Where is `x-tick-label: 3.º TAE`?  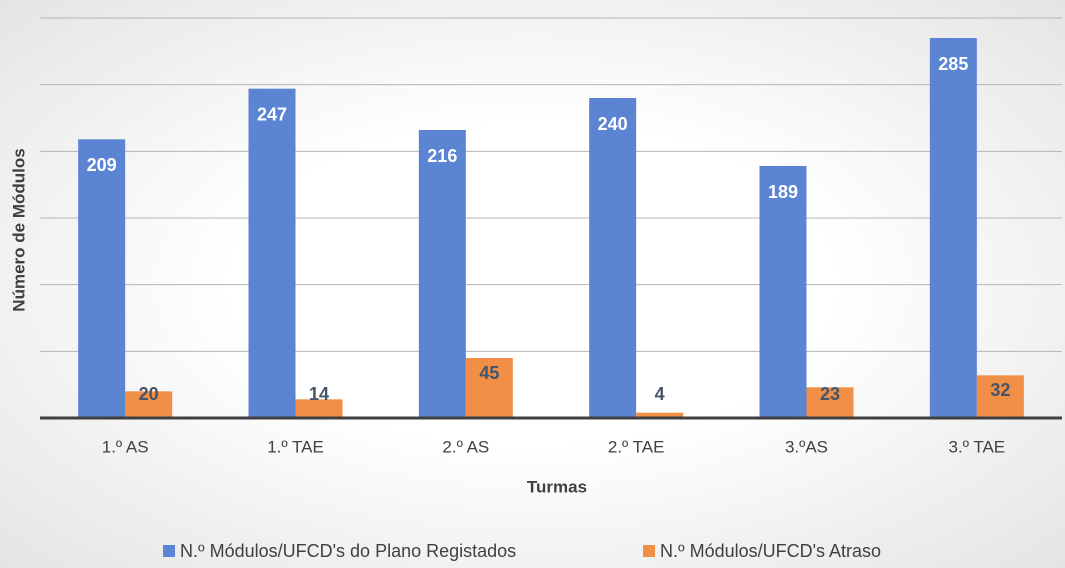 x-tick-label: 3.º TAE is located at coordinates (977, 446).